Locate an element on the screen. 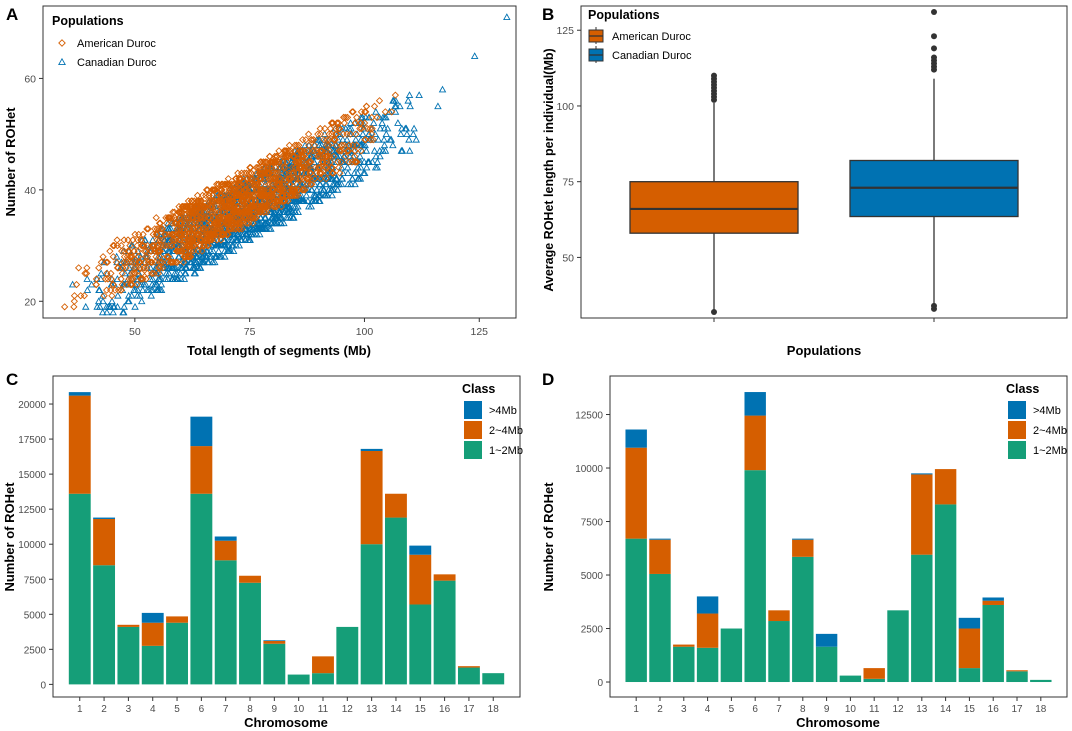 This screenshot has height=731, width=1072. x-tick-label-chr-17: 17 is located at coordinates (469, 709).